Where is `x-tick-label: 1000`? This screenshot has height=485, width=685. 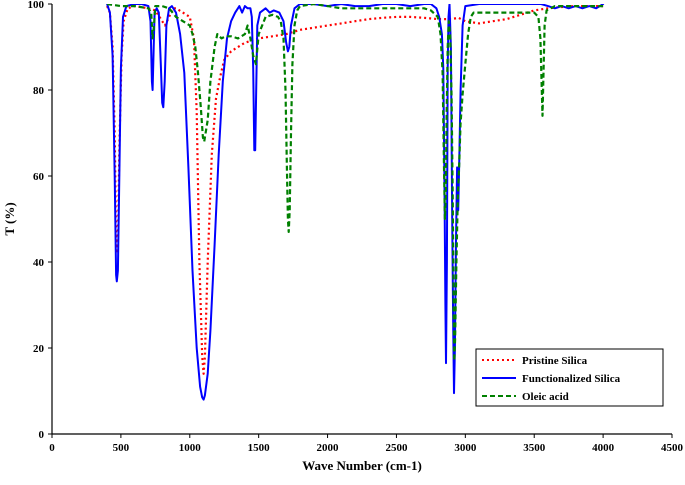 x-tick-label: 1000 is located at coordinates (190, 448).